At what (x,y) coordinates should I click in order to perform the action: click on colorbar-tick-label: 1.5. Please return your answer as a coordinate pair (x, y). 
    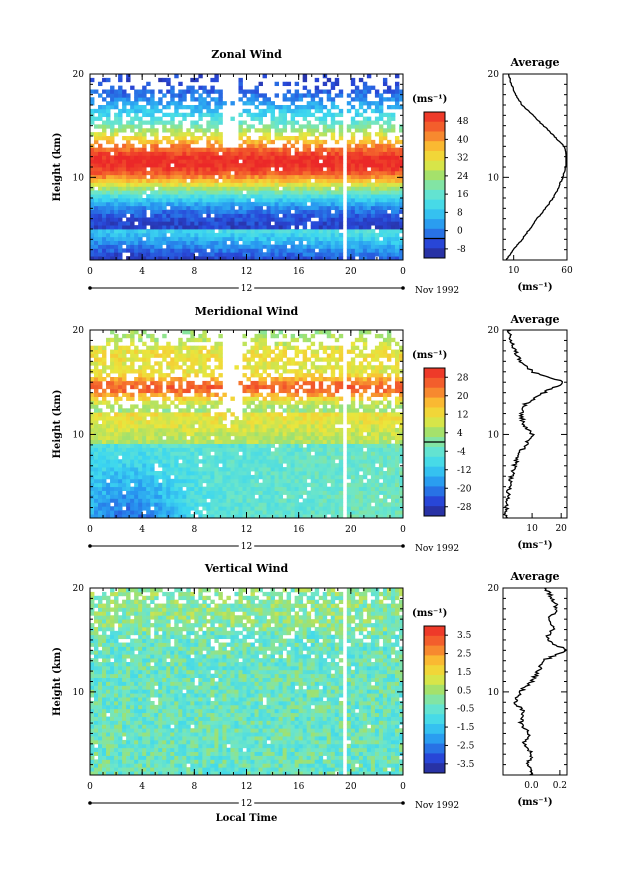
    Looking at the image, I should click on (464, 673).